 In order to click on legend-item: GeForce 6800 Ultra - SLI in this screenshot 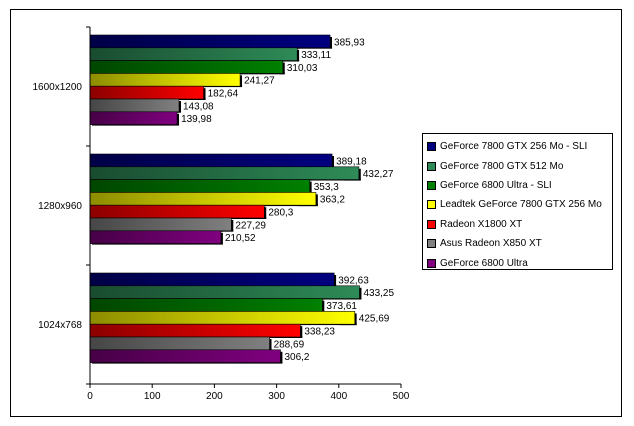, I will do `click(519, 185)`.